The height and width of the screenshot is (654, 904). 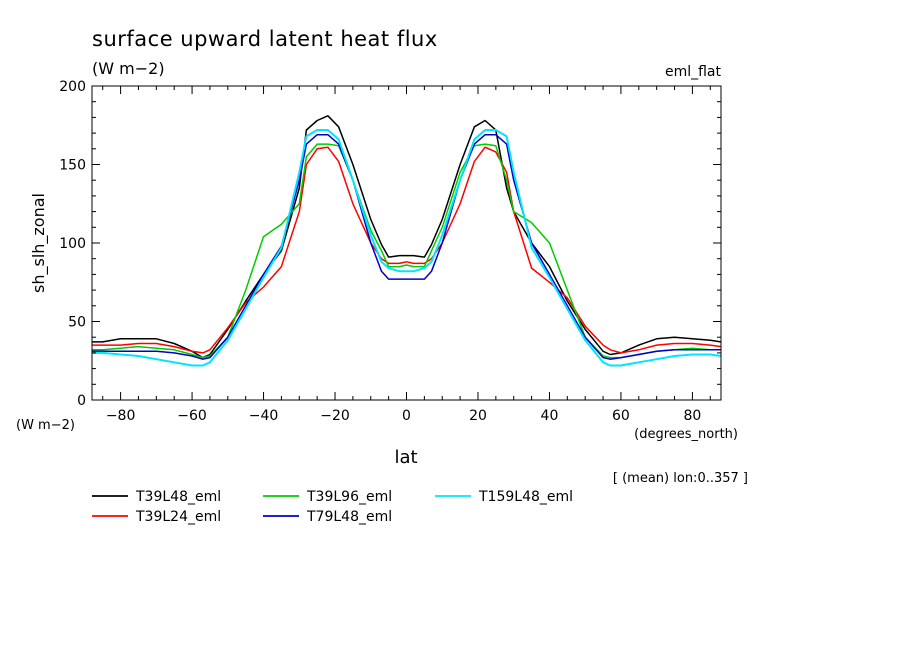 I want to click on legend-label: T39L24_eml, so click(x=178, y=517).